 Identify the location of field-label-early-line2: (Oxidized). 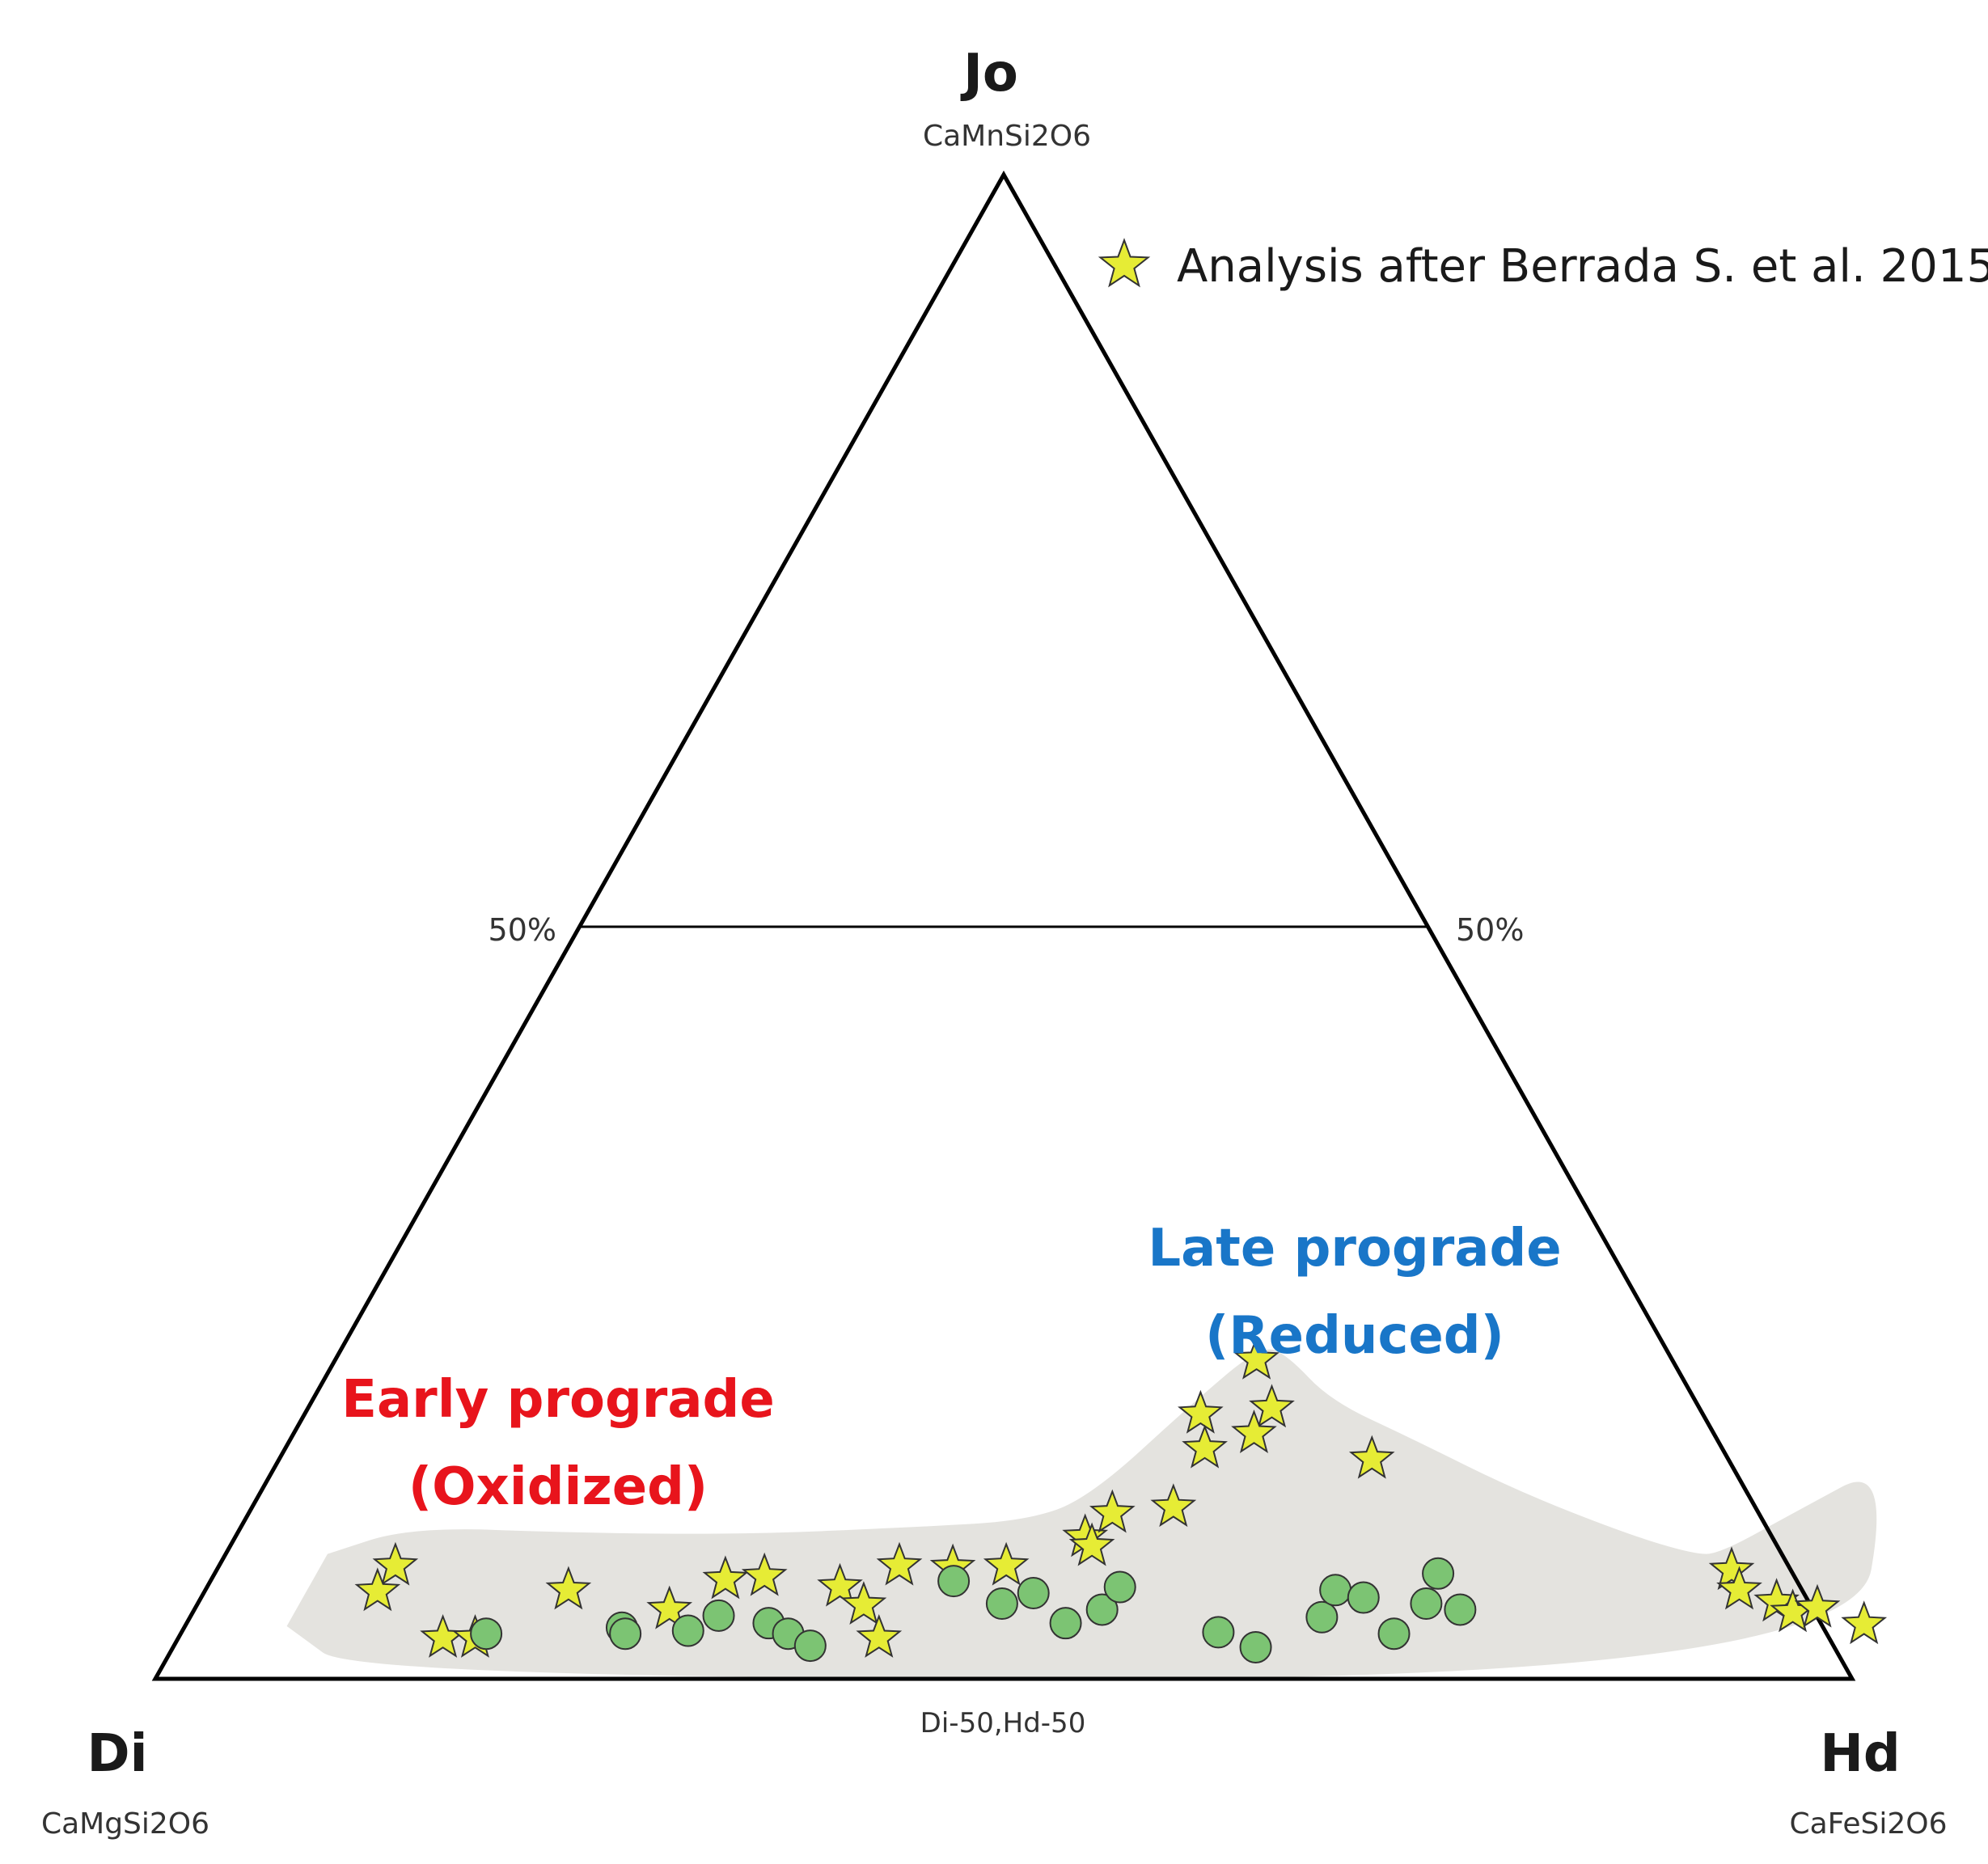
(558, 1487).